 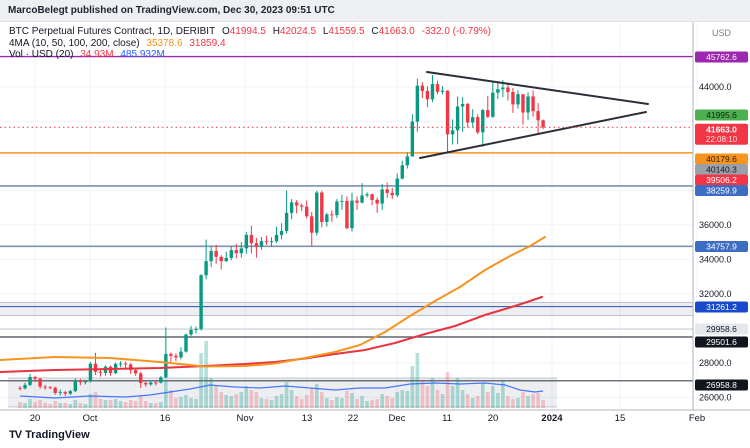 I want to click on tv-logo-icon: TV, so click(x=15, y=435).